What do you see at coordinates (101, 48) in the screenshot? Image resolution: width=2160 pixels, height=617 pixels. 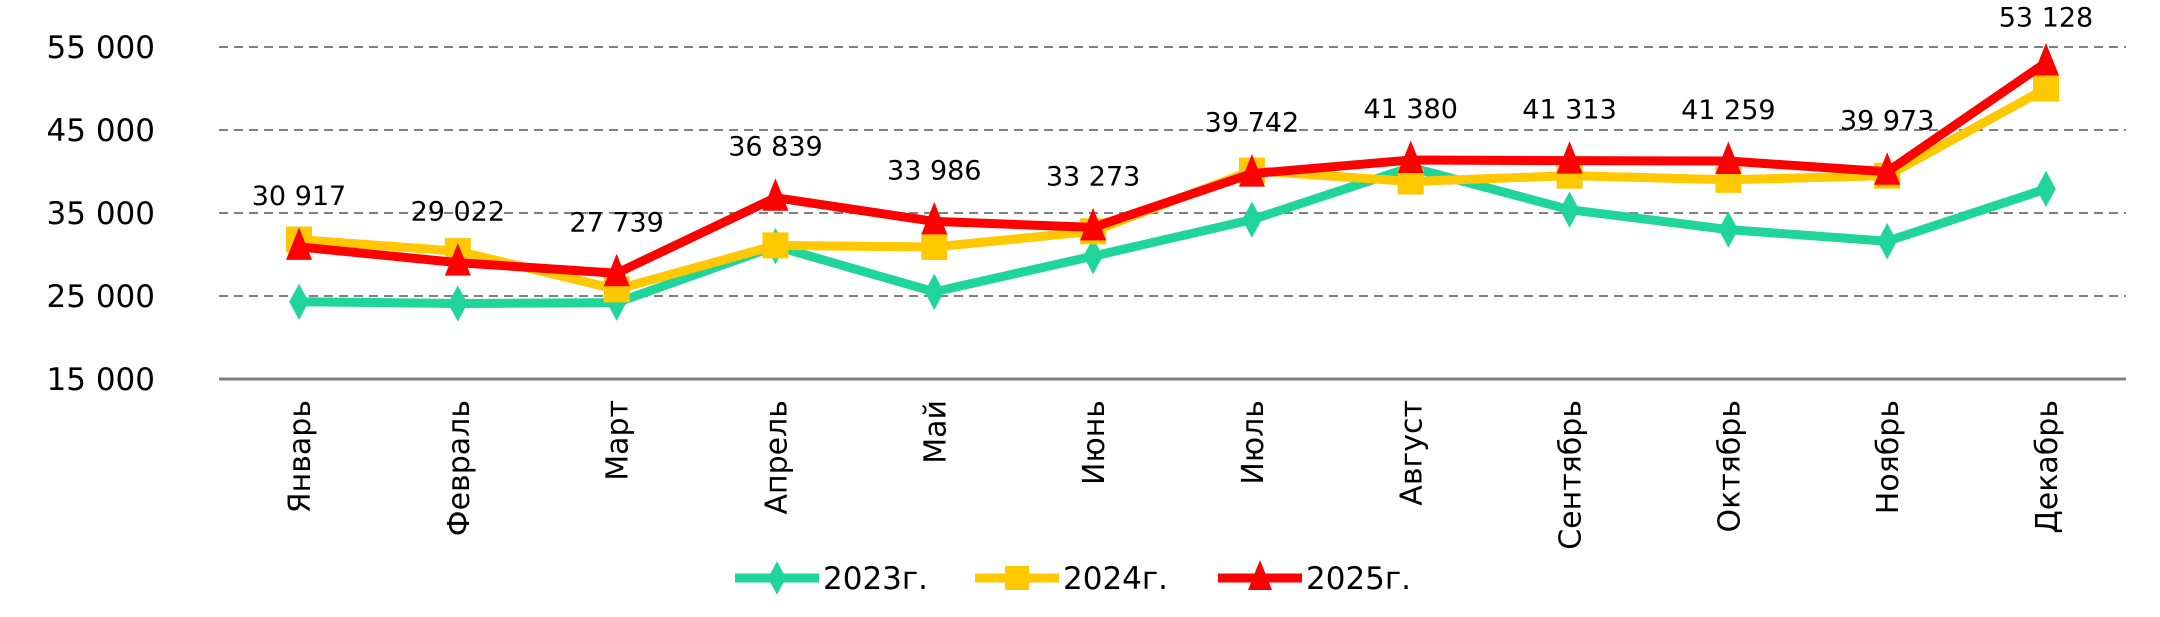 I see `y-tick-label: 55 000` at bounding box center [101, 48].